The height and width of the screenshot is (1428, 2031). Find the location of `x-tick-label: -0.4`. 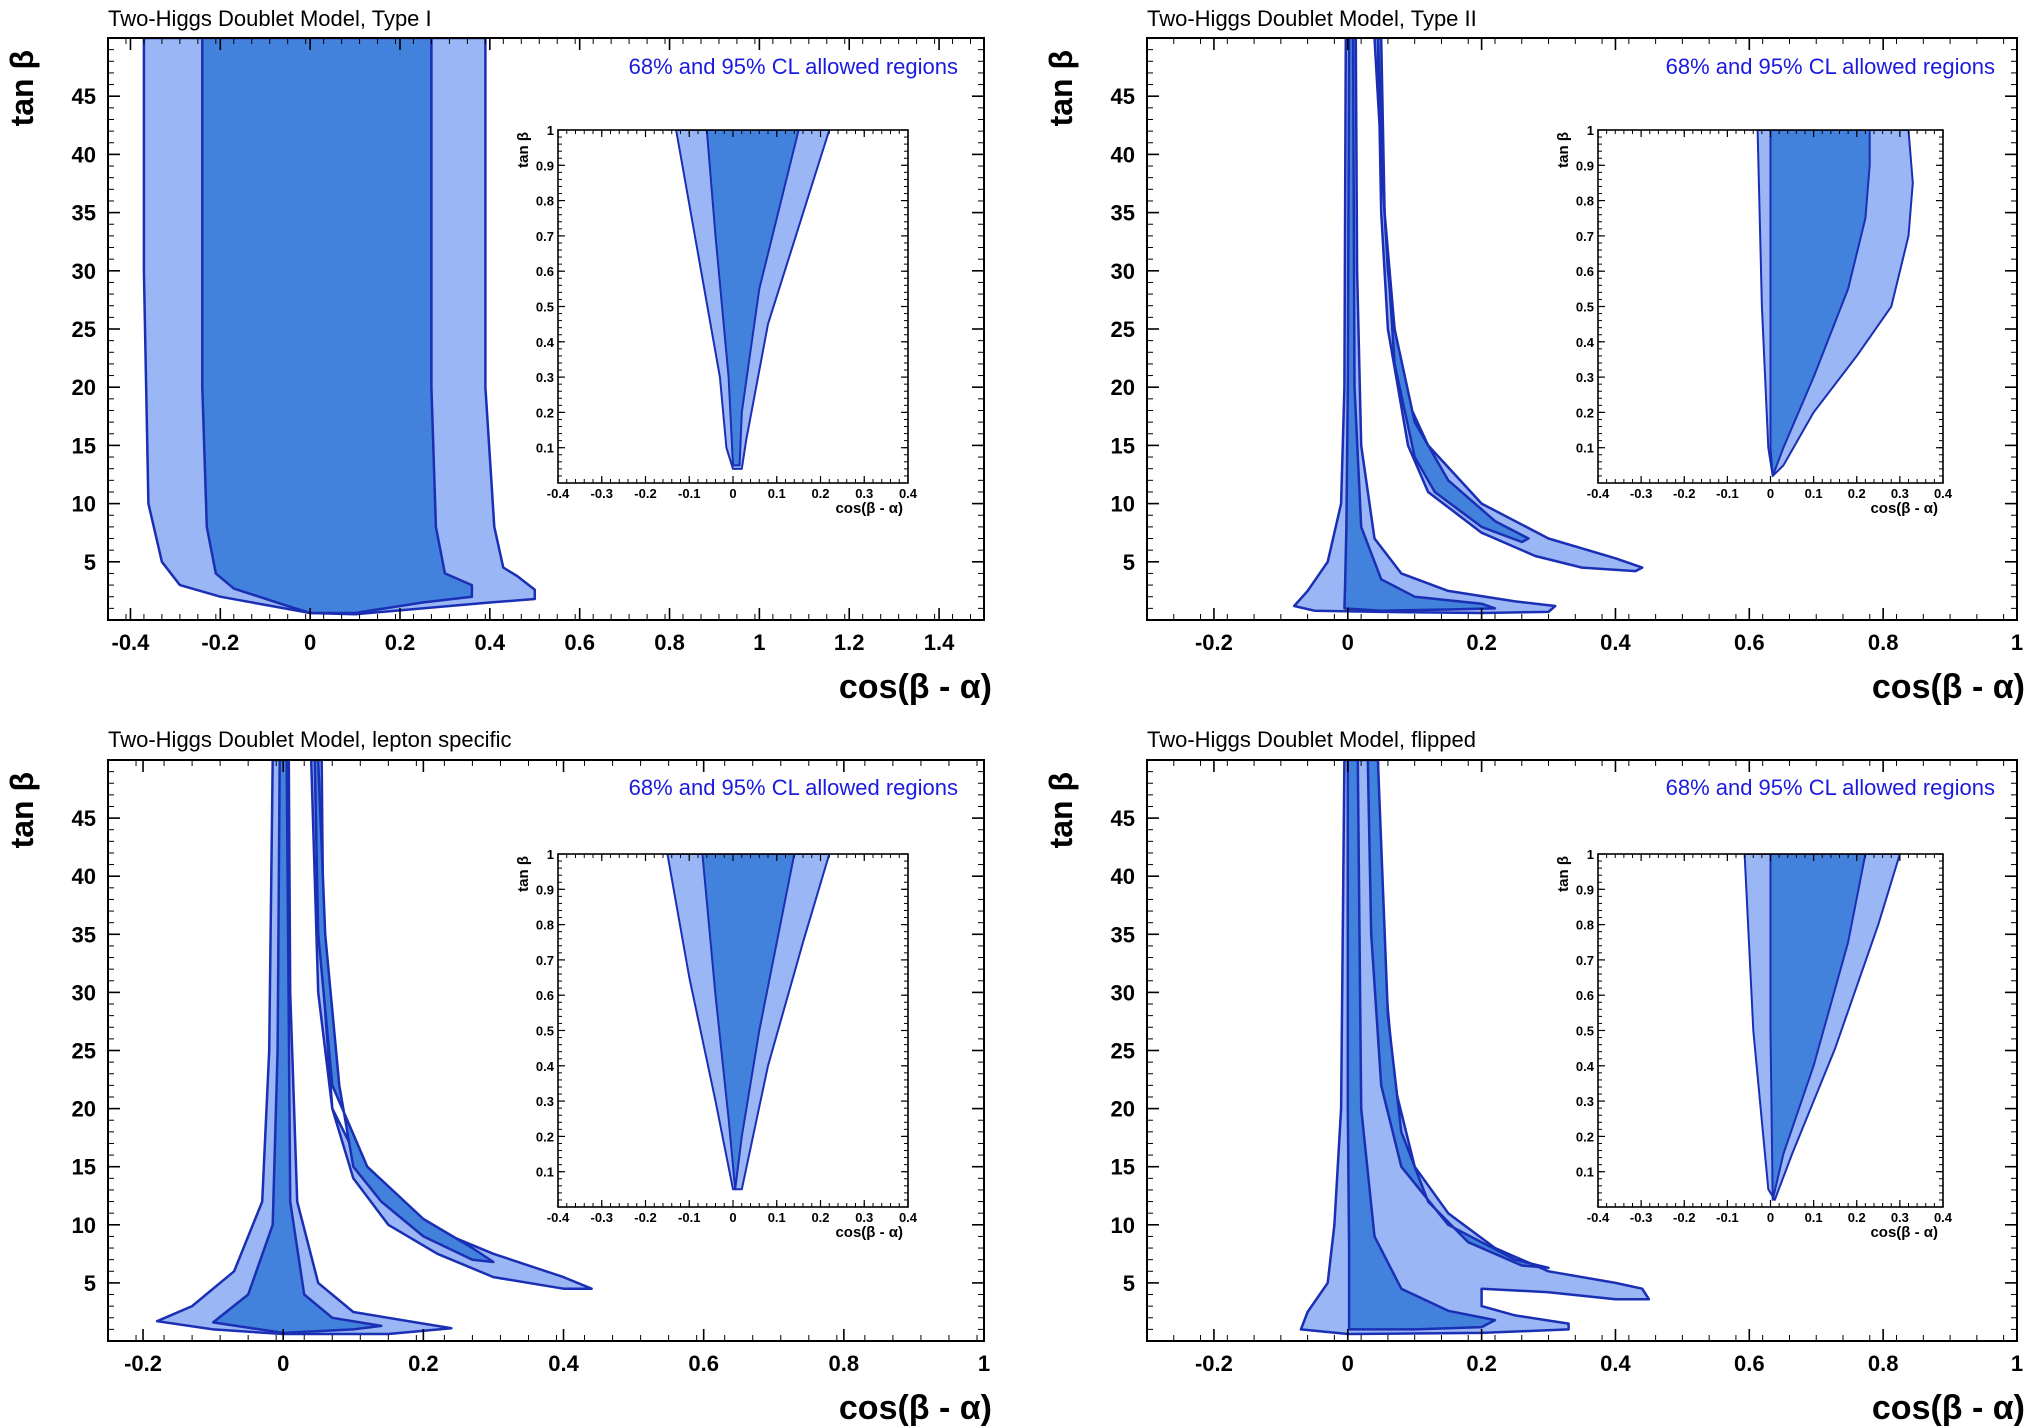

x-tick-label: -0.4 is located at coordinates (131, 642).